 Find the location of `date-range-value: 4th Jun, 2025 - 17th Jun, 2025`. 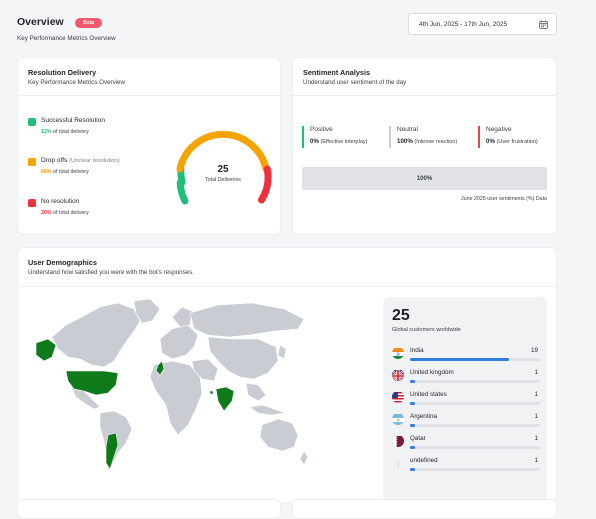

date-range-value: 4th Jun, 2025 - 17th Jun, 2025 is located at coordinates (463, 24).